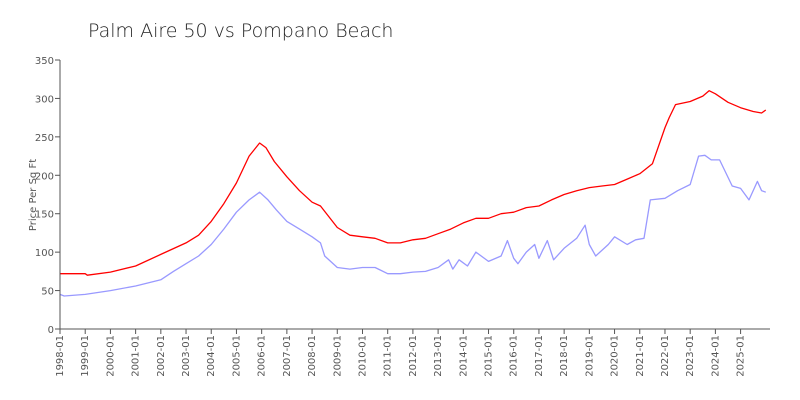  What do you see at coordinates (589, 356) in the screenshot?
I see `x-tick-label: 2019-01` at bounding box center [589, 356].